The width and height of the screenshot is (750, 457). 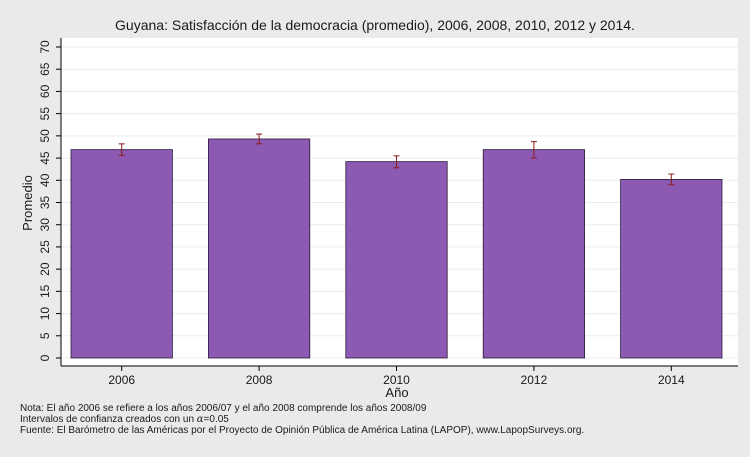 I want to click on x-tick-label-2008: 2008, so click(x=259, y=380).